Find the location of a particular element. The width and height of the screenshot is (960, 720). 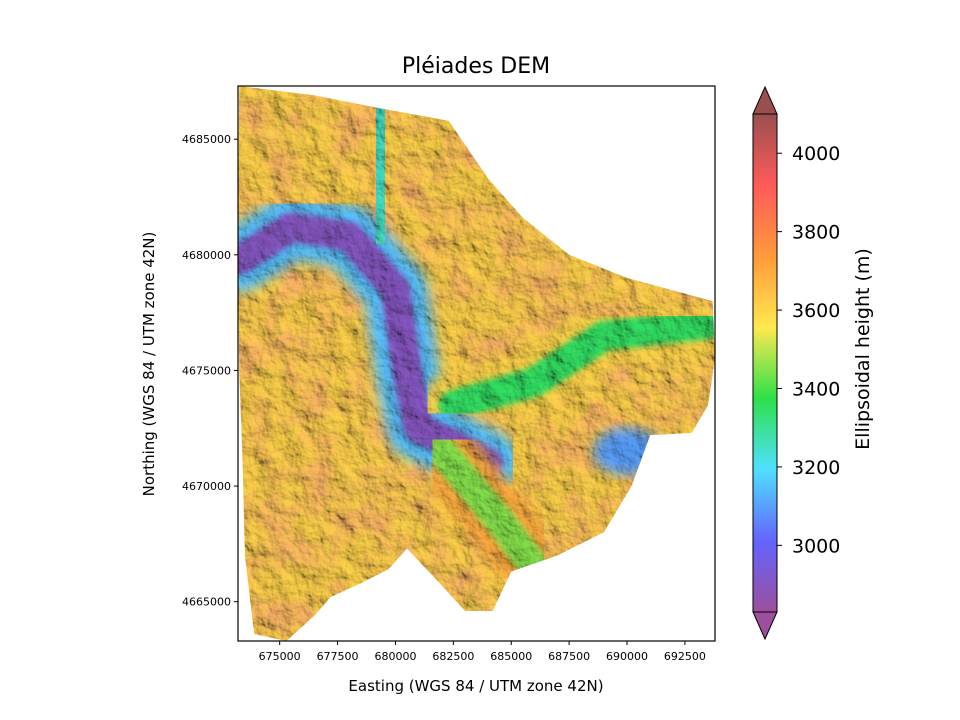

x-axis-label: Easting (WGS 84 / UTM zone 42N) is located at coordinates (475, 686).